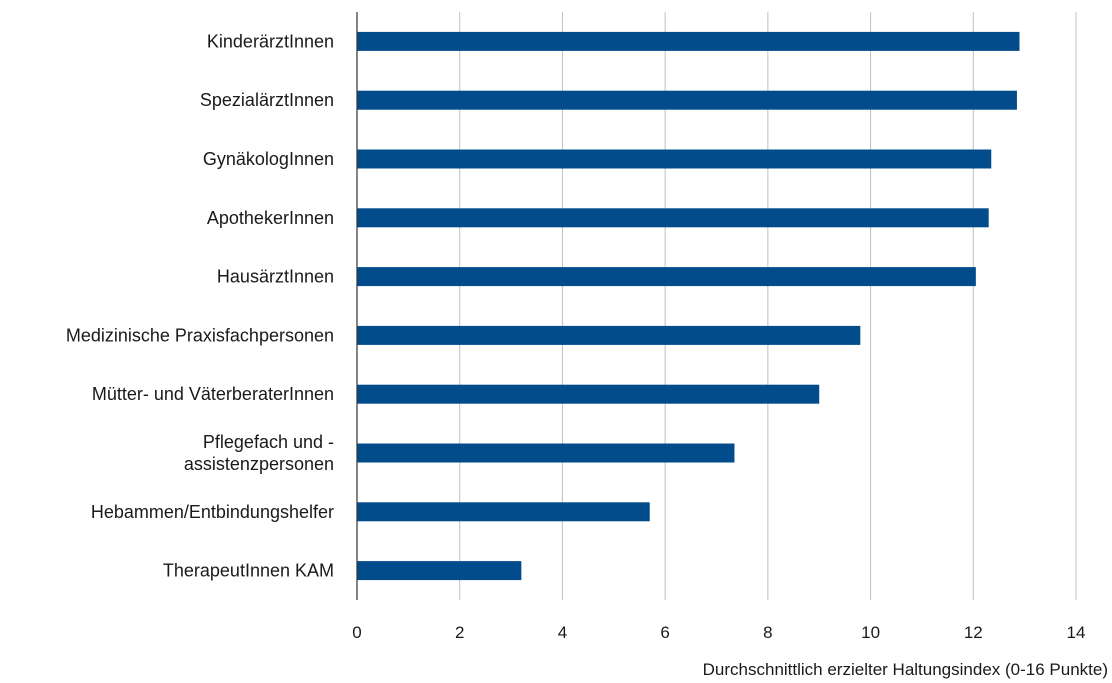  Describe the element at coordinates (973, 632) in the screenshot. I see `x-tick-label: 12` at that location.